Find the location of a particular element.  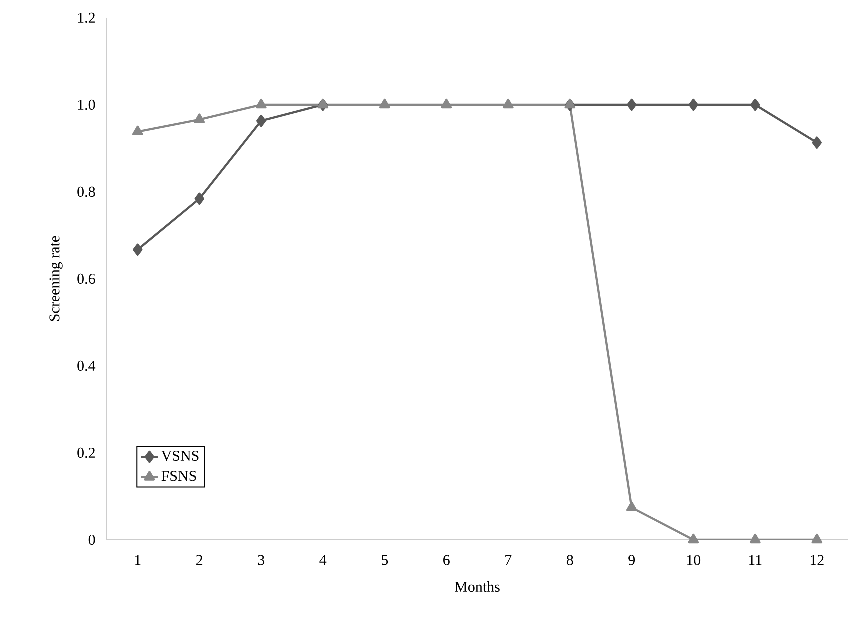

x-tick-label: 10 is located at coordinates (694, 560).